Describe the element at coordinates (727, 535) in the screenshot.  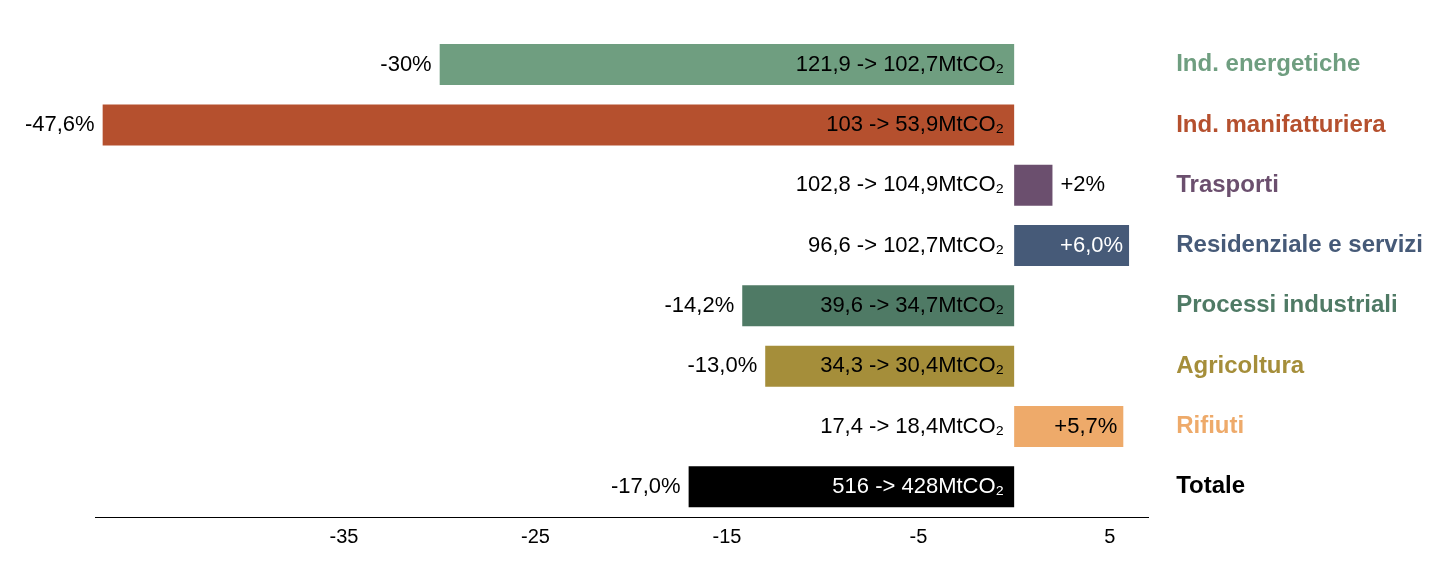
I see `x-tick-label: -15` at that location.